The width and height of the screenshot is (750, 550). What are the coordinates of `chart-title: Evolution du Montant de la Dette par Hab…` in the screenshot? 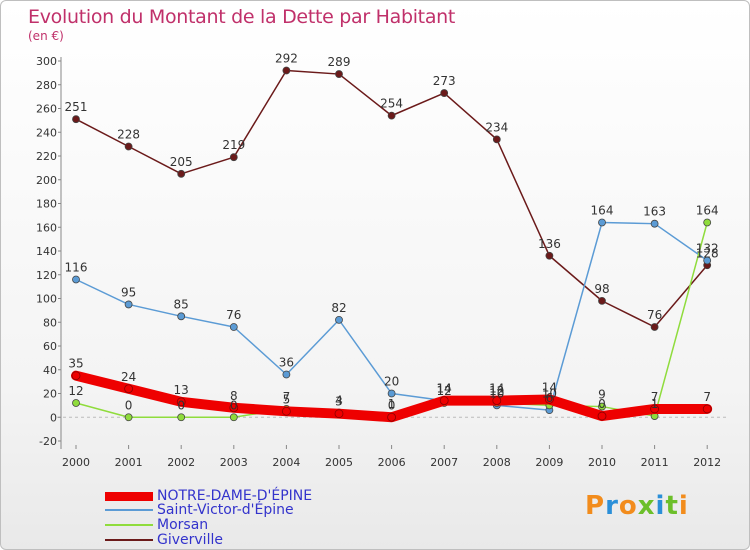 It's located at (242, 17).